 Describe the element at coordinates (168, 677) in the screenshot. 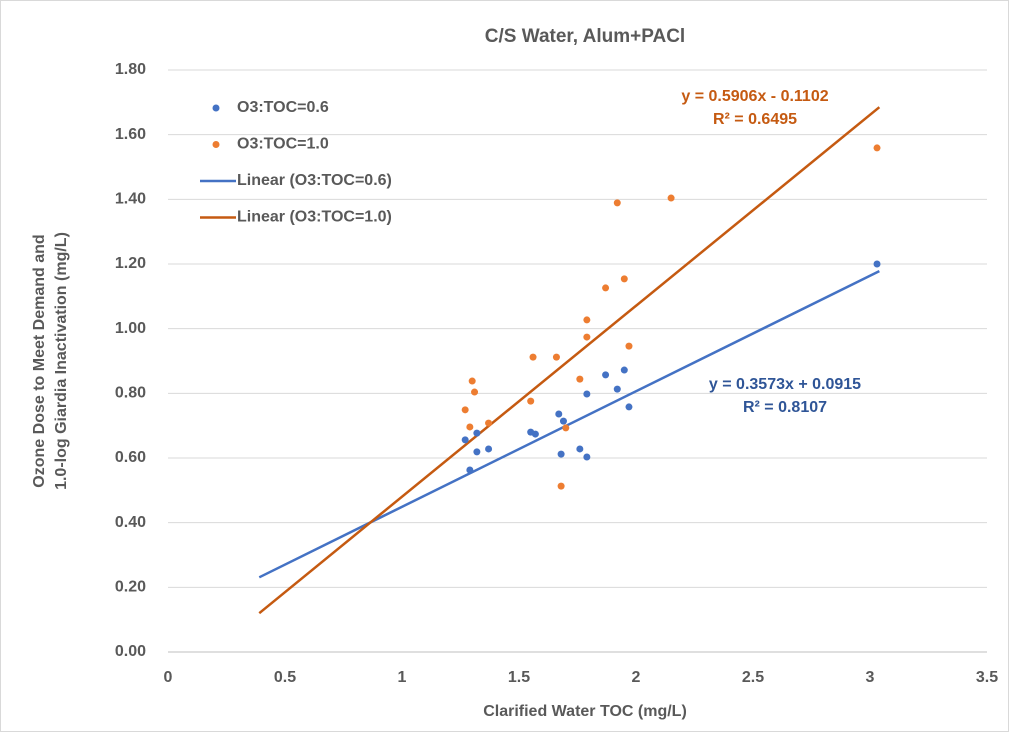

I see `x-tick-label: 0` at that location.